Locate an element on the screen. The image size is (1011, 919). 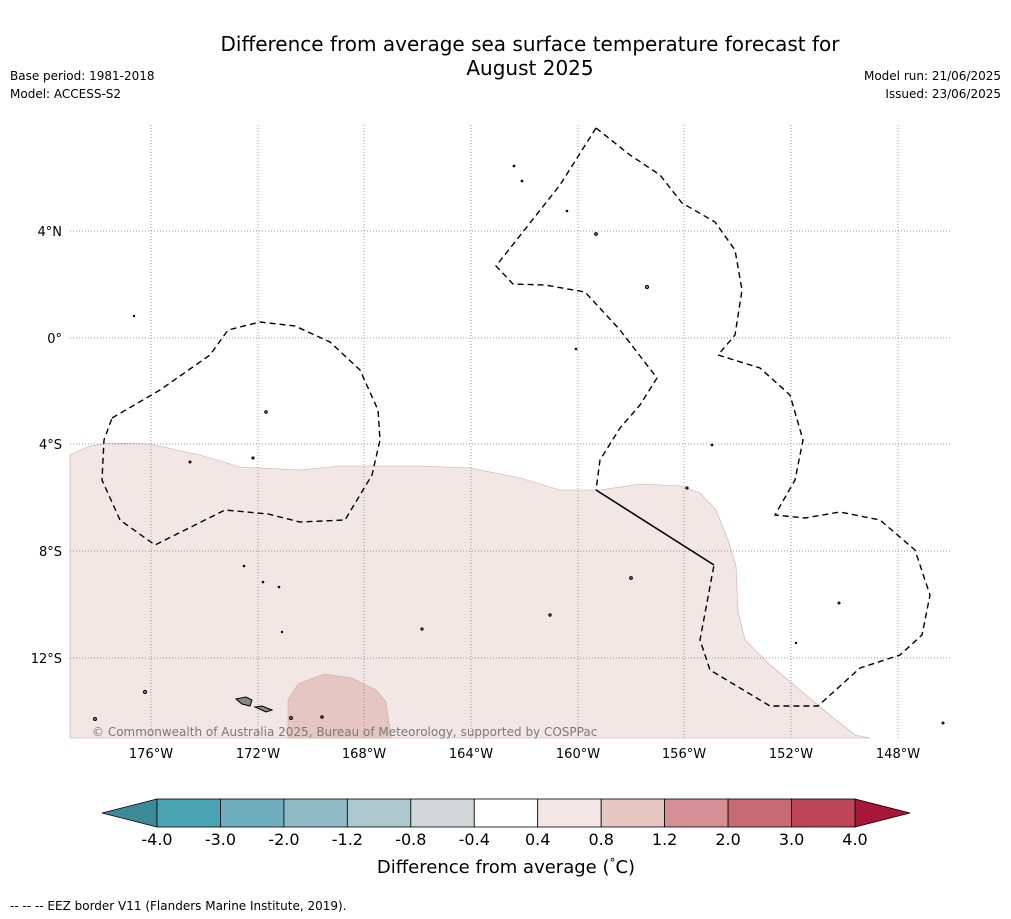
colorbar-label: Difference from average (°C) is located at coordinates (506, 867).